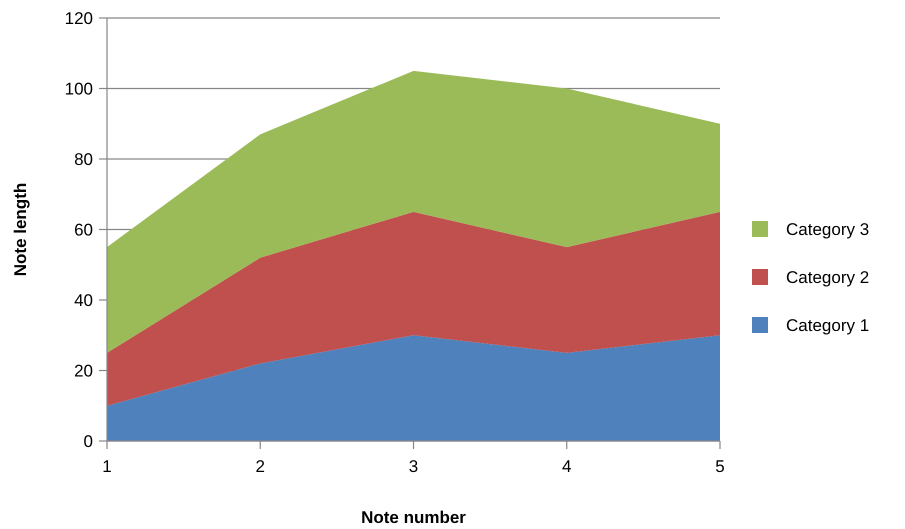 This screenshot has height=529, width=905. Describe the element at coordinates (828, 325) in the screenshot. I see `legend-label: Category 1` at that location.